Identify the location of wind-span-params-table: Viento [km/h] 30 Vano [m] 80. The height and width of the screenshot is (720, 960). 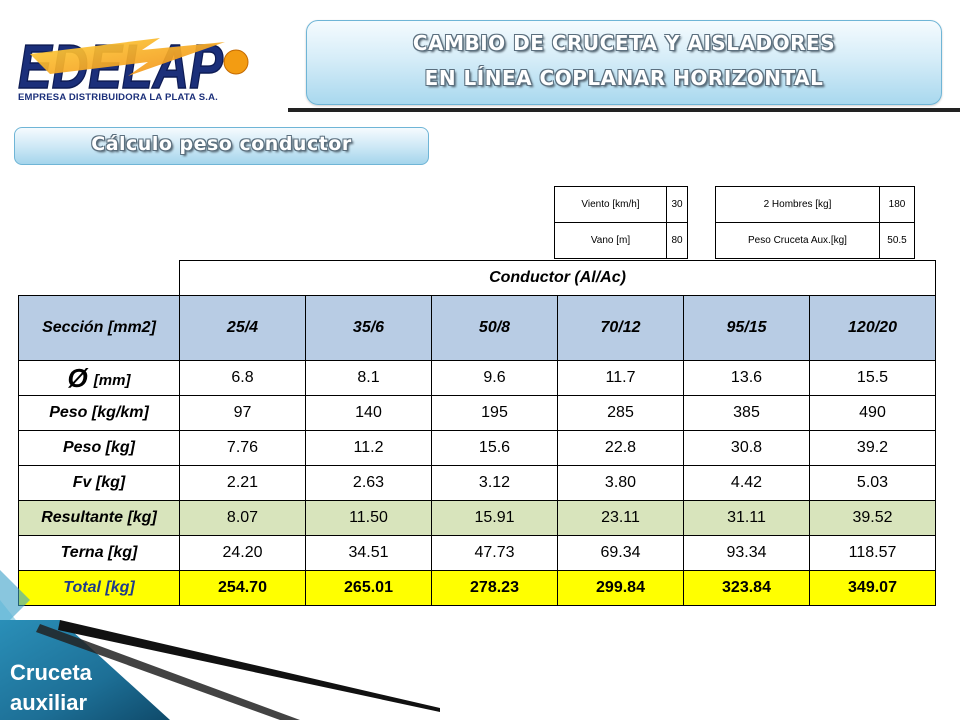
(621, 222).